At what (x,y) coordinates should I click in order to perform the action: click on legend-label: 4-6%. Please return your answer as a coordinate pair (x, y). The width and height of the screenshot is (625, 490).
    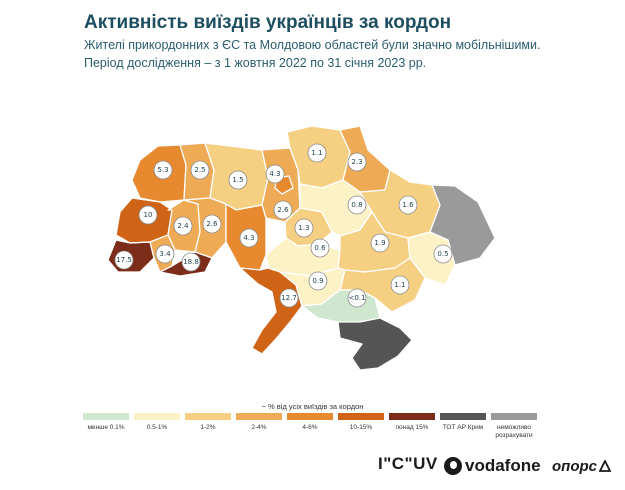
    Looking at the image, I should click on (310, 427).